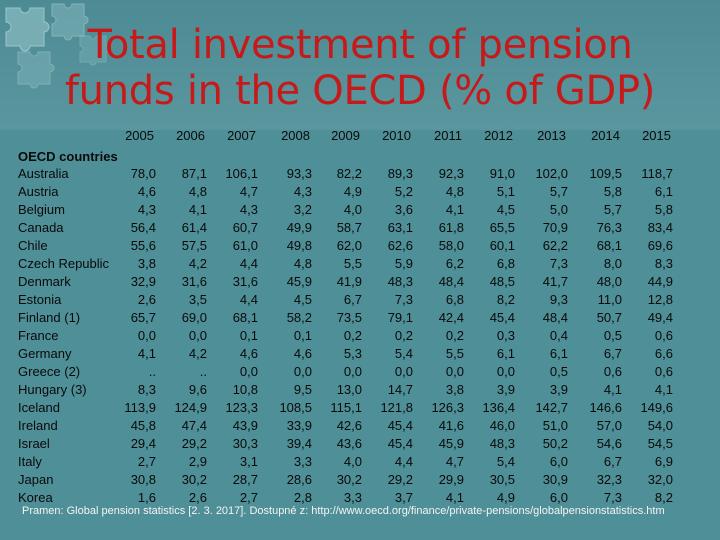 The height and width of the screenshot is (540, 720). Describe the element at coordinates (498, 407) in the screenshot. I see `value-cell: 136,4` at that location.